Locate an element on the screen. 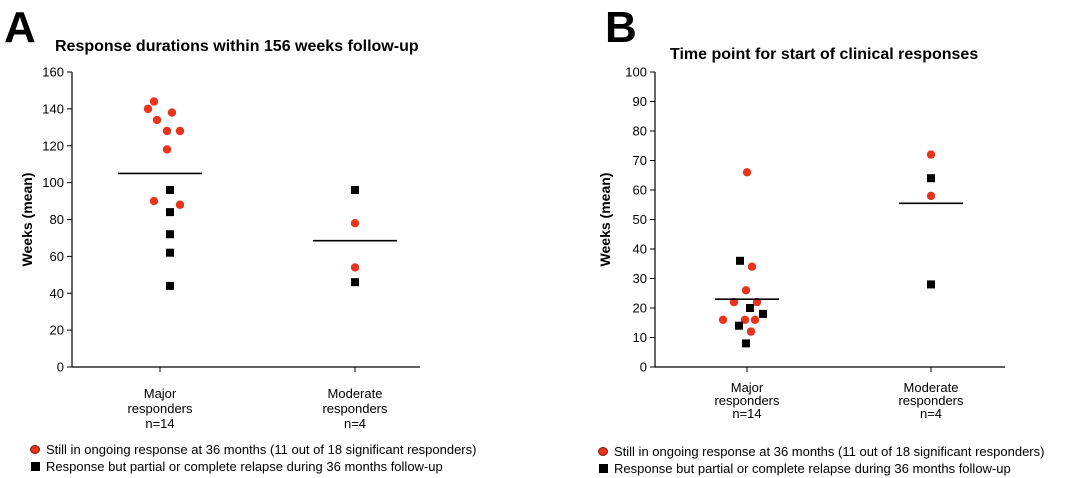 The width and height of the screenshot is (1065, 478). y-tick-label: 10 is located at coordinates (640, 337).